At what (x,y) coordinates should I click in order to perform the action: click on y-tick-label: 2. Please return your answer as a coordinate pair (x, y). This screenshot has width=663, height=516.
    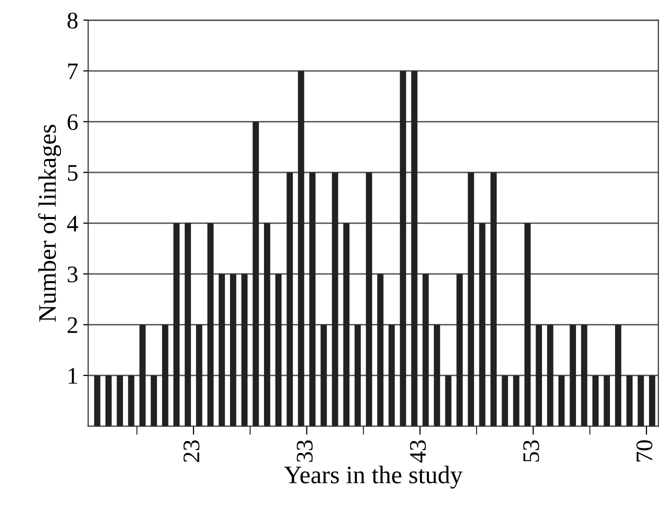
    Looking at the image, I should click on (73, 325).